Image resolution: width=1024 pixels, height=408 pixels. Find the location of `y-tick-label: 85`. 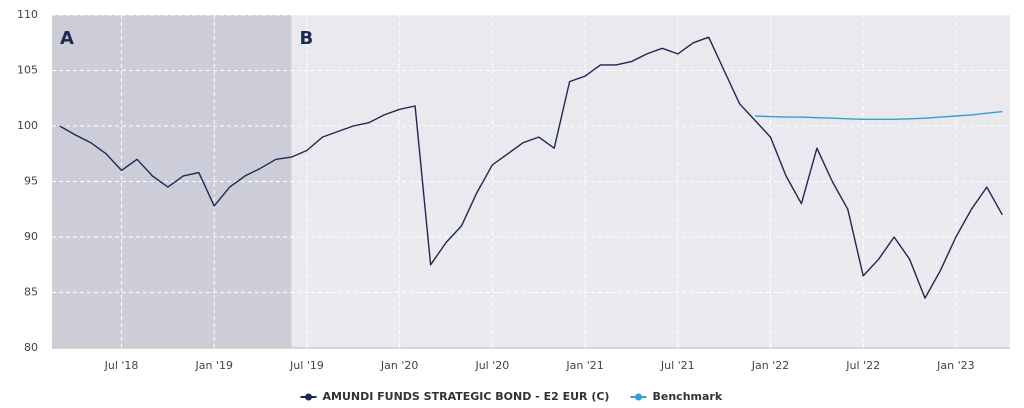

y-tick-label: 85 is located at coordinates (31, 292).